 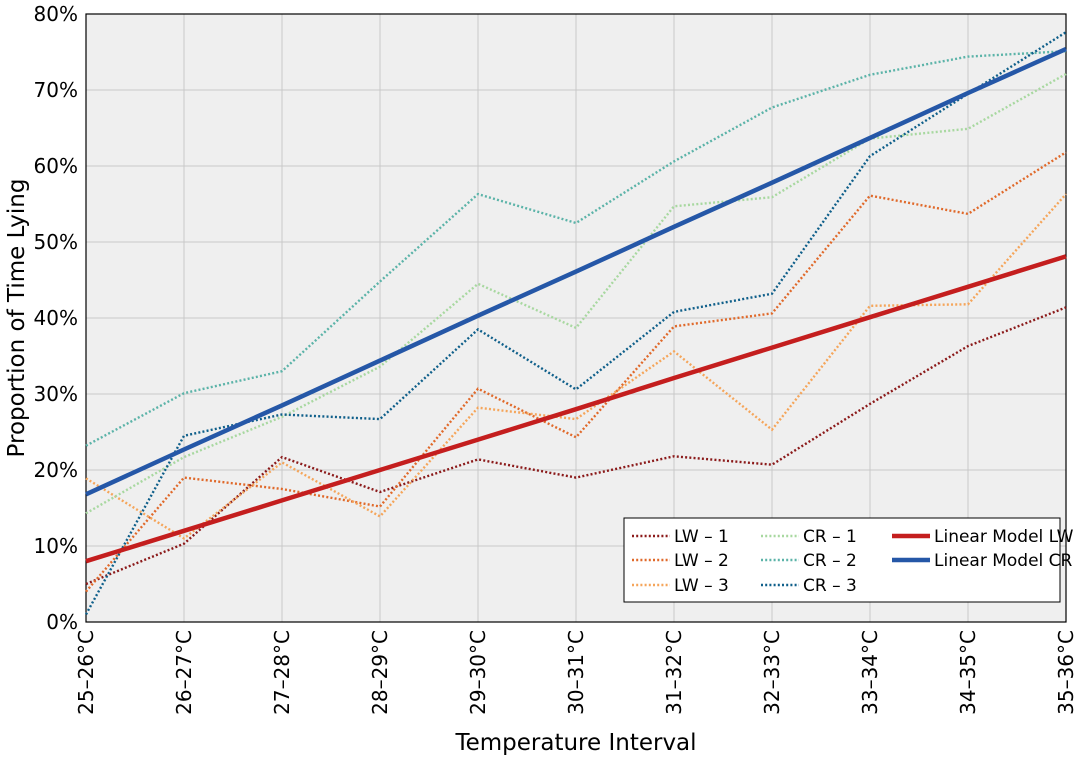 I want to click on legend-label: CR – 3, so click(x=830, y=586).